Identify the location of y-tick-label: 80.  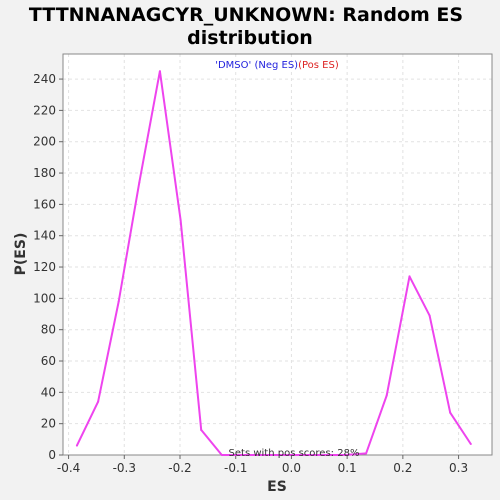
(48, 330).